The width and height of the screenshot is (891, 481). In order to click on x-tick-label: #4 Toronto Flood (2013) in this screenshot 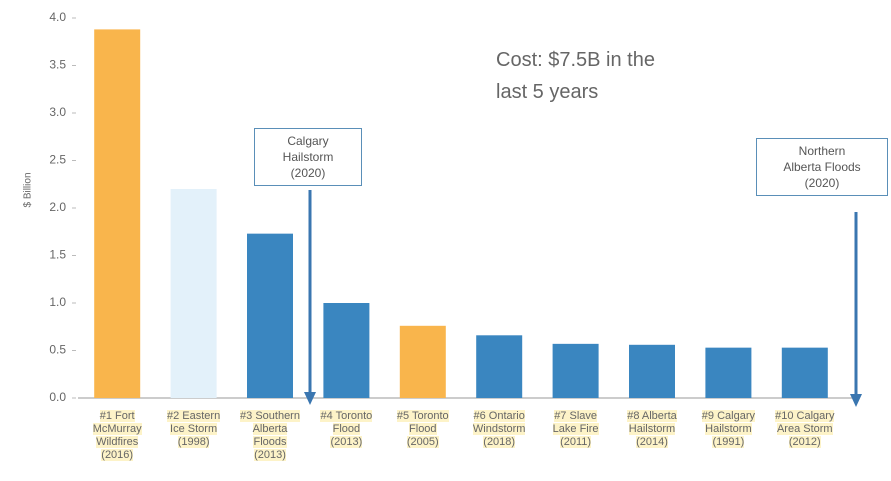, I will do `click(346, 429)`.